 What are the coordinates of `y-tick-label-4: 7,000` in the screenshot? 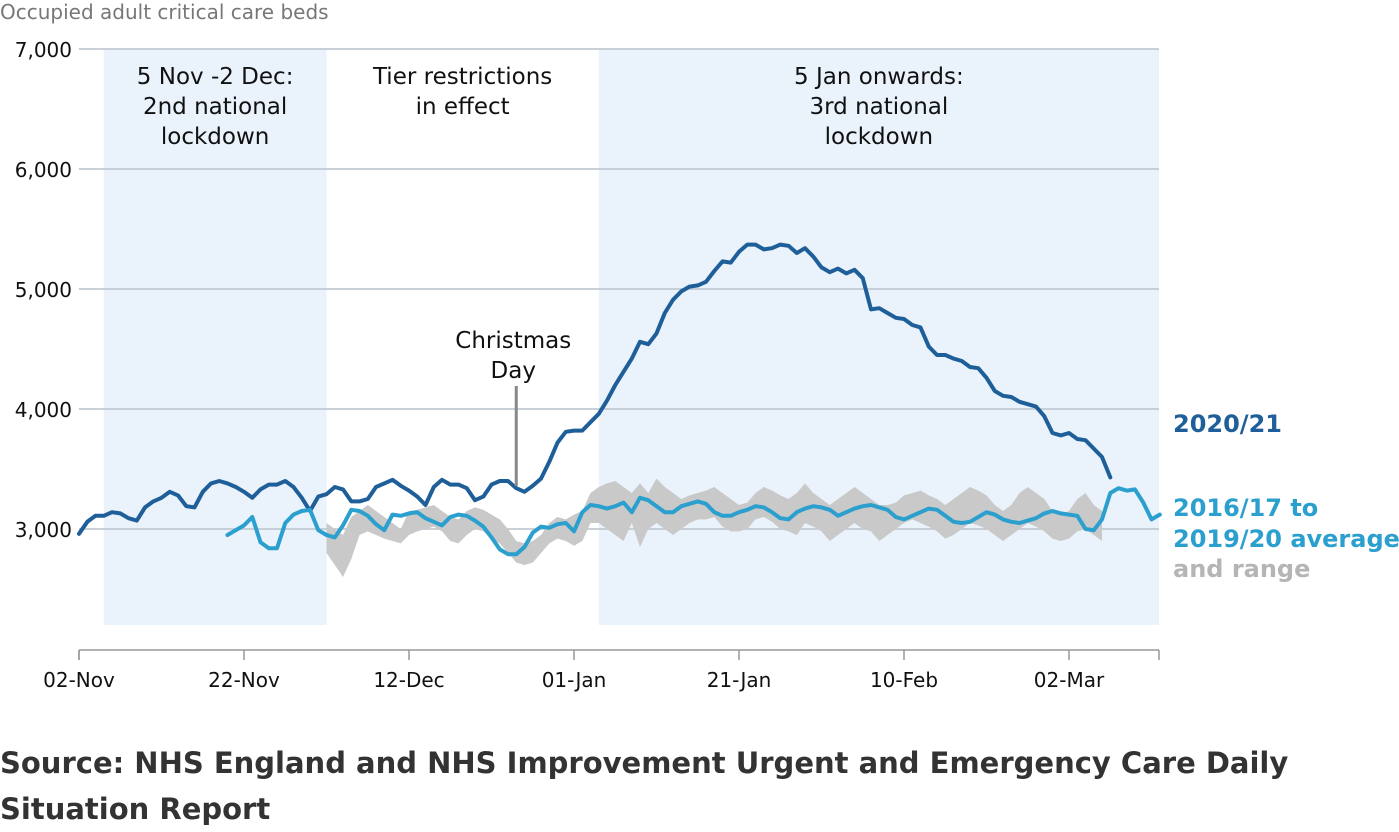 It's located at (43, 50).